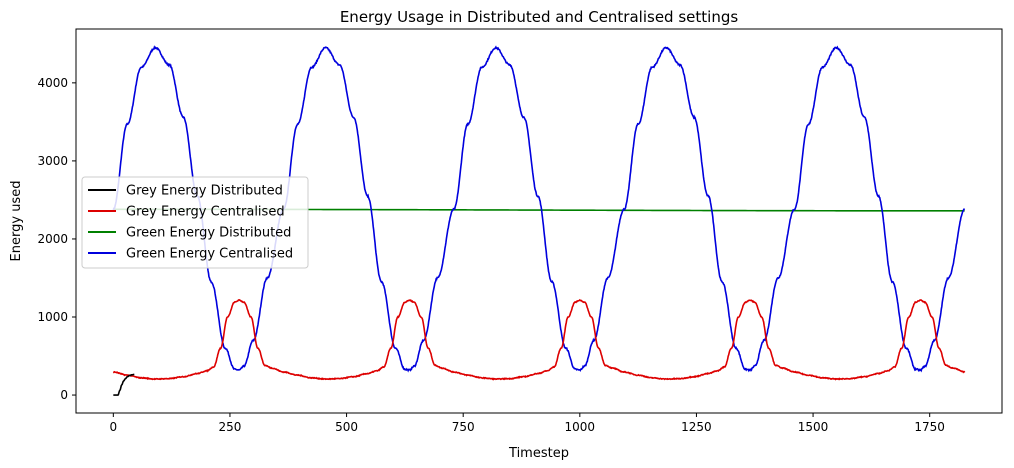  Describe the element at coordinates (346, 427) in the screenshot. I see `x-tick-label: 500` at that location.